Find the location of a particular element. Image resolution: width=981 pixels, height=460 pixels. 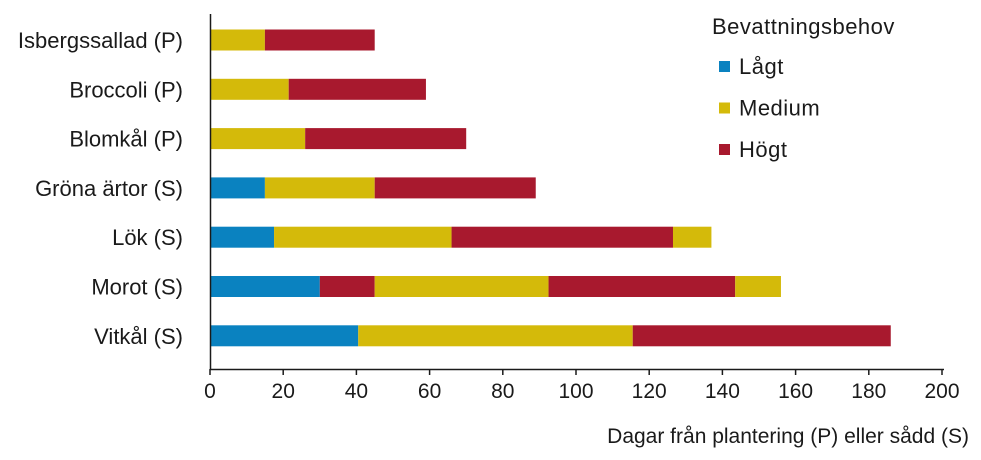

legend-swatch-lagt is located at coordinates (724, 66).